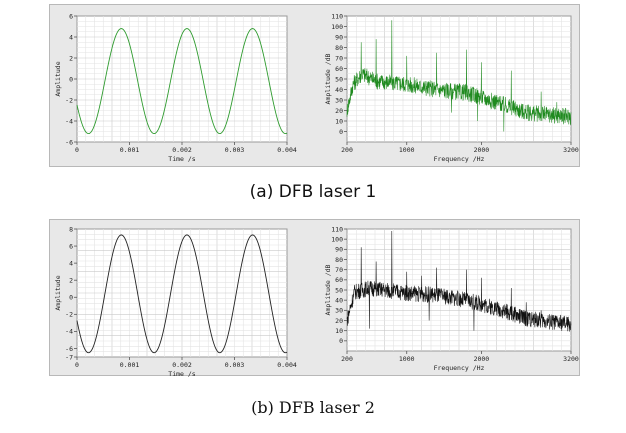 The width and height of the screenshot is (626, 433). Describe the element at coordinates (313, 407) in the screenshot. I see `caption-b: (b) DFB laser 2` at that location.